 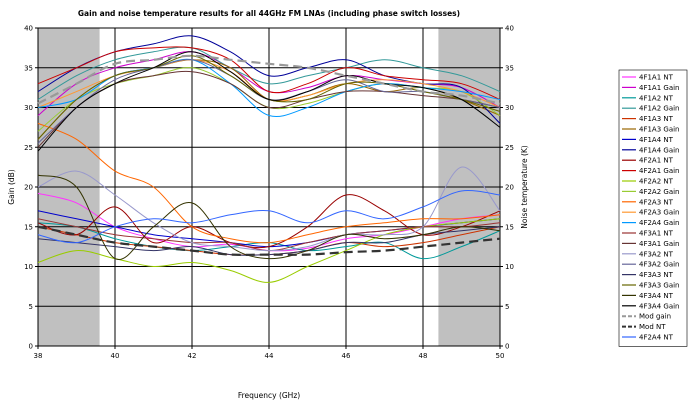 What do you see at coordinates (524, 187) in the screenshot?
I see `y2-axis-label: Noise temperature (K)` at bounding box center [524, 187].